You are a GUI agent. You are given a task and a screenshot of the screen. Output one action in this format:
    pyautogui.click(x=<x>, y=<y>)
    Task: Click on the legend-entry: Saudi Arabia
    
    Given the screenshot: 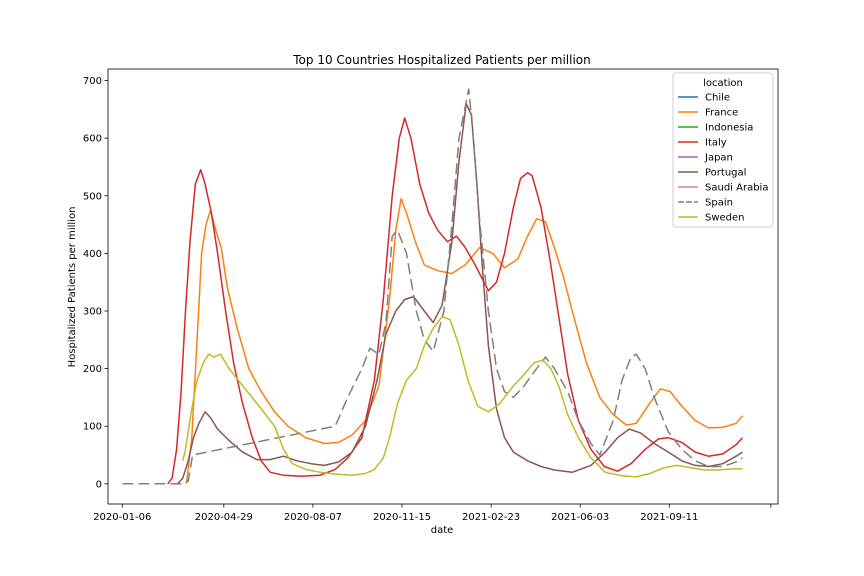 What is the action you would take?
    pyautogui.click(x=736, y=188)
    